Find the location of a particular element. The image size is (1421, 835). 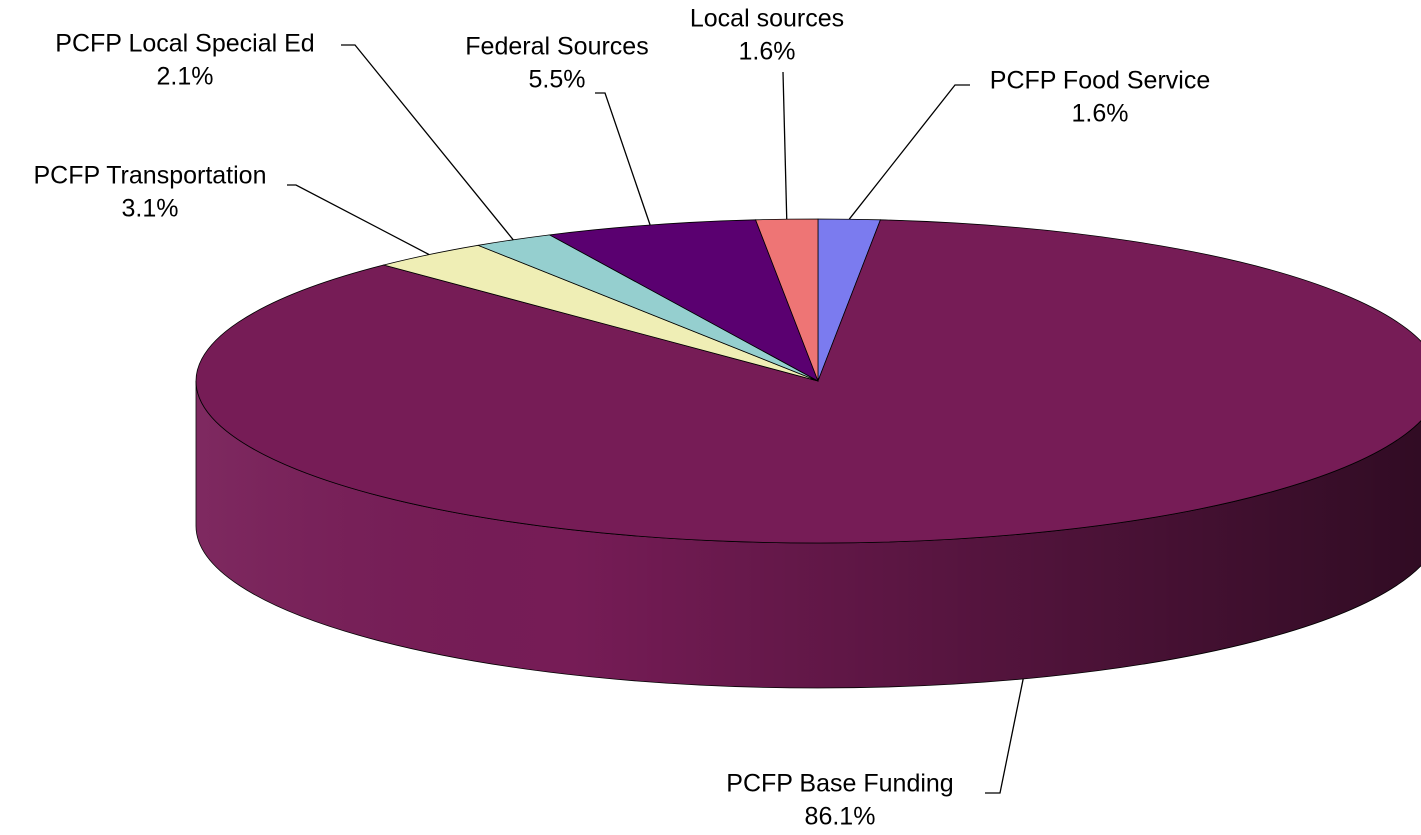

slice-value-label: 3.1% is located at coordinates (150, 209).